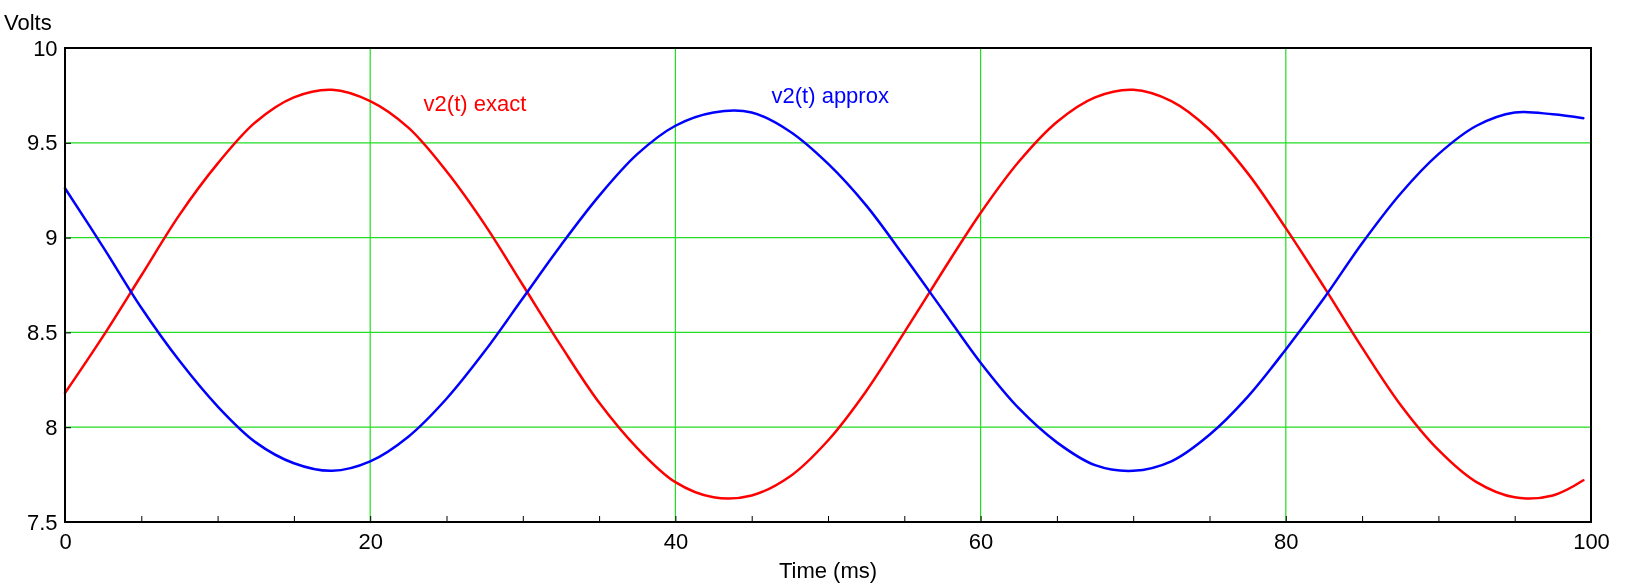  What do you see at coordinates (65, 542) in the screenshot?
I see `x-tick-label: 0` at bounding box center [65, 542].